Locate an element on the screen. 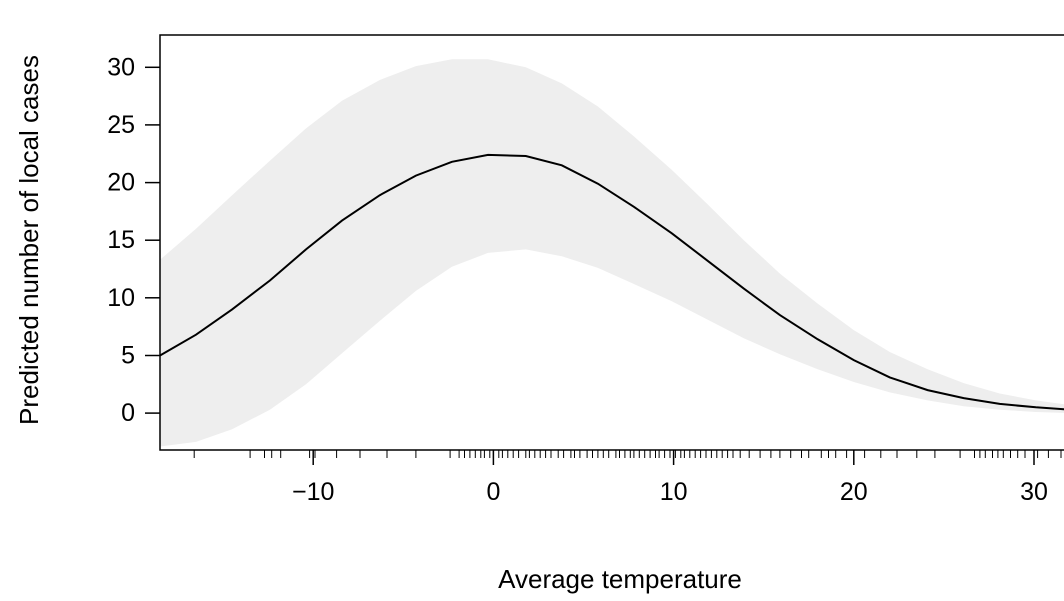 Image resolution: width=1064 pixels, height=601 pixels. x-tick-label: 30 is located at coordinates (1034, 492).